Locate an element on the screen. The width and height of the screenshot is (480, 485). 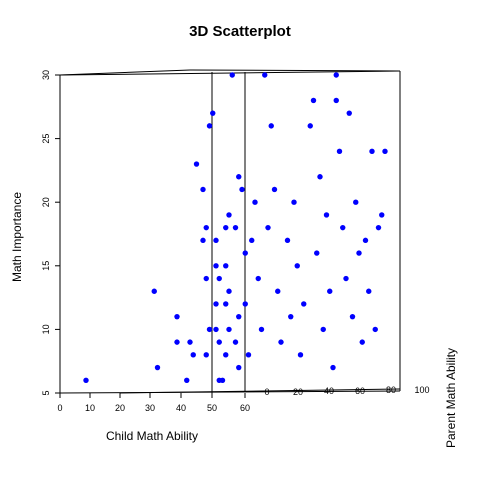
box-bottom-edge is located at coordinates (230, 392).